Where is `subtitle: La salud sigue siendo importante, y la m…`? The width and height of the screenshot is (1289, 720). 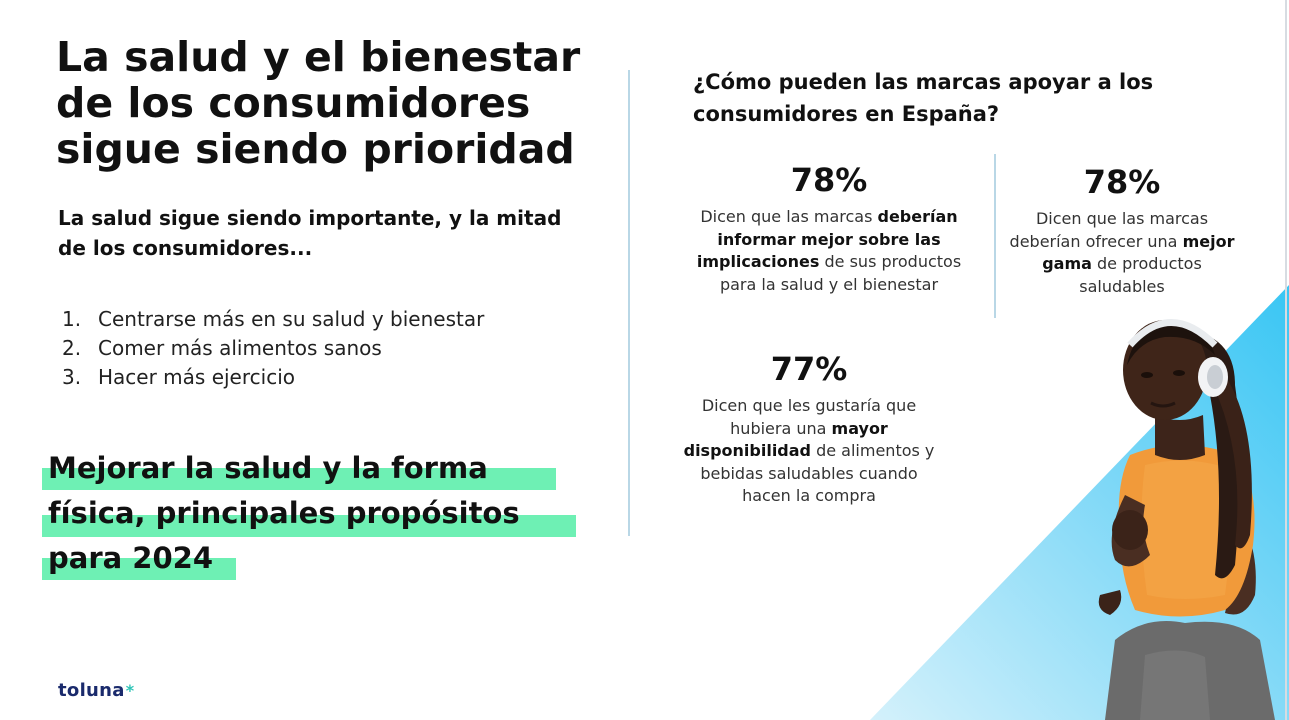
subtitle: La salud sigue siendo importante, y la m… is located at coordinates (310, 233).